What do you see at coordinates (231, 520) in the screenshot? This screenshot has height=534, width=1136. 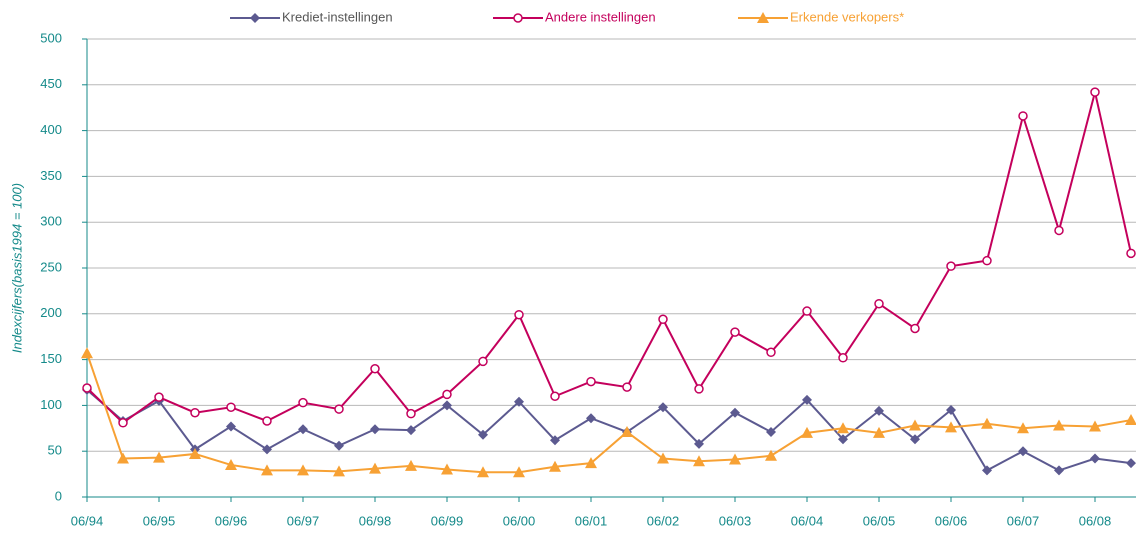 I see `x-tick-label: 06/96` at bounding box center [231, 520].